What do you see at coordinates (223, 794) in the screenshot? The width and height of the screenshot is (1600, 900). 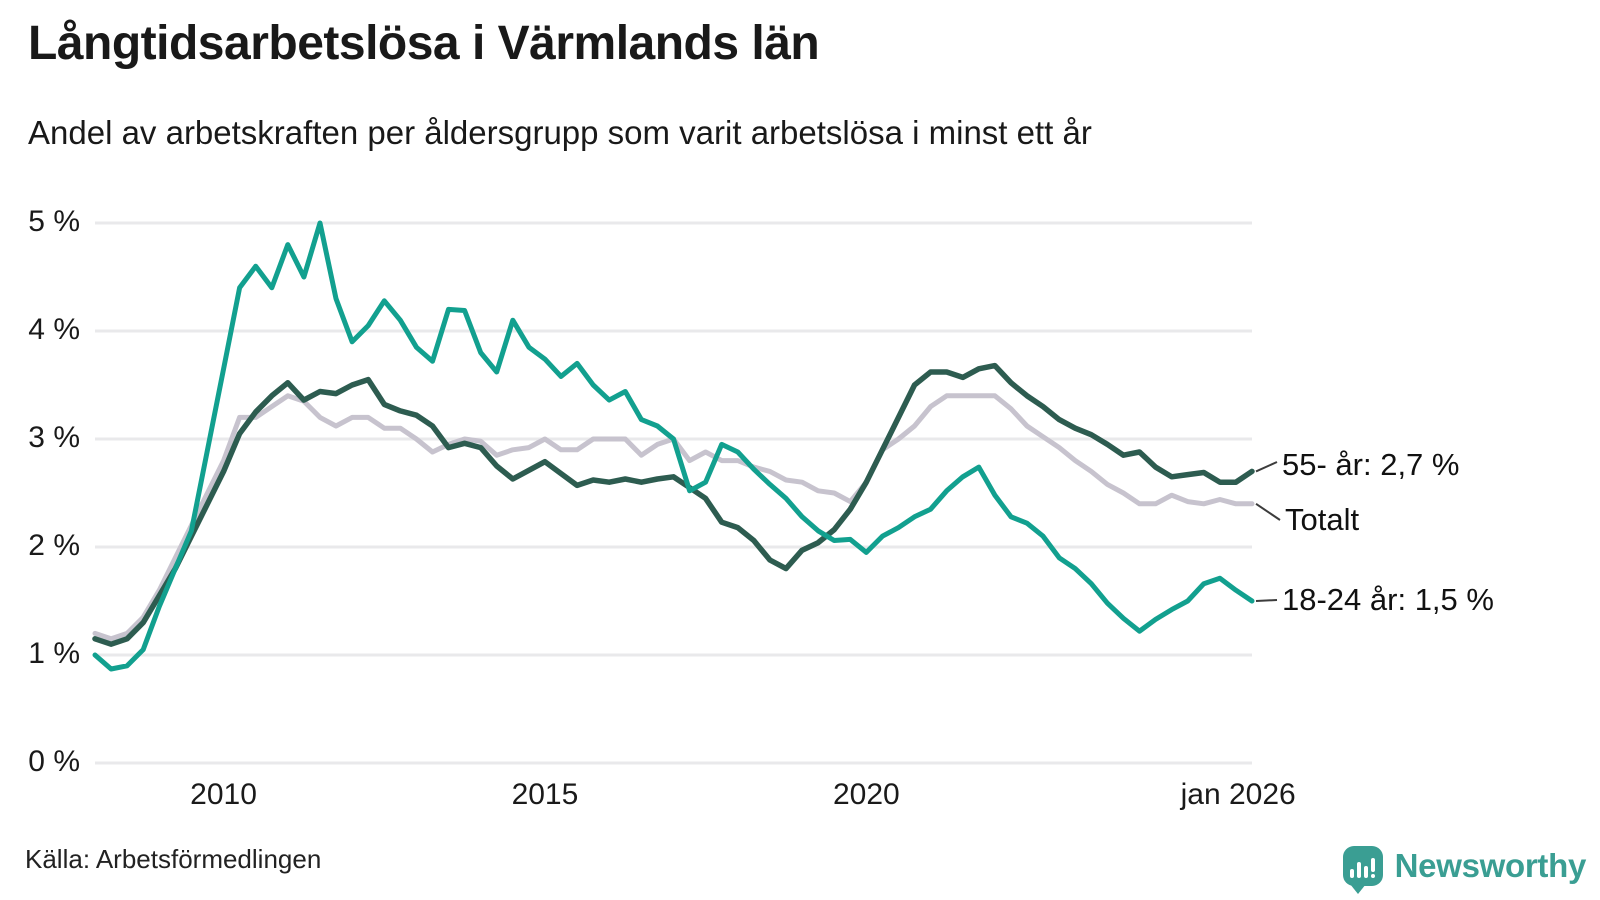 I see `x-tick-2010: 2010` at bounding box center [223, 794].